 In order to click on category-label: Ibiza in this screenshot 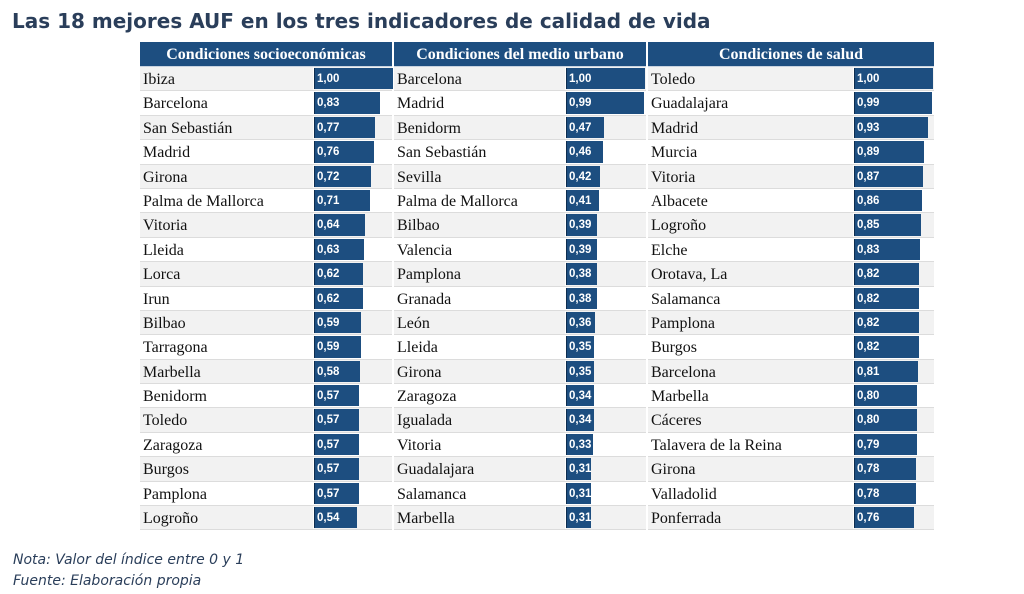, I will do `click(226, 79)`.